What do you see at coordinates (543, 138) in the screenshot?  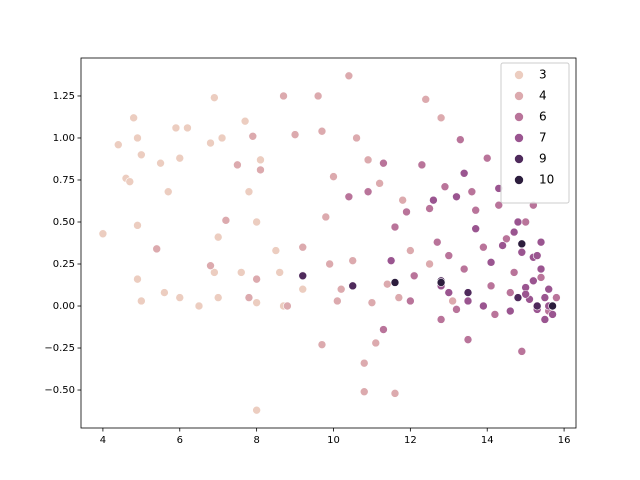 I see `legend-label: 7` at bounding box center [543, 138].